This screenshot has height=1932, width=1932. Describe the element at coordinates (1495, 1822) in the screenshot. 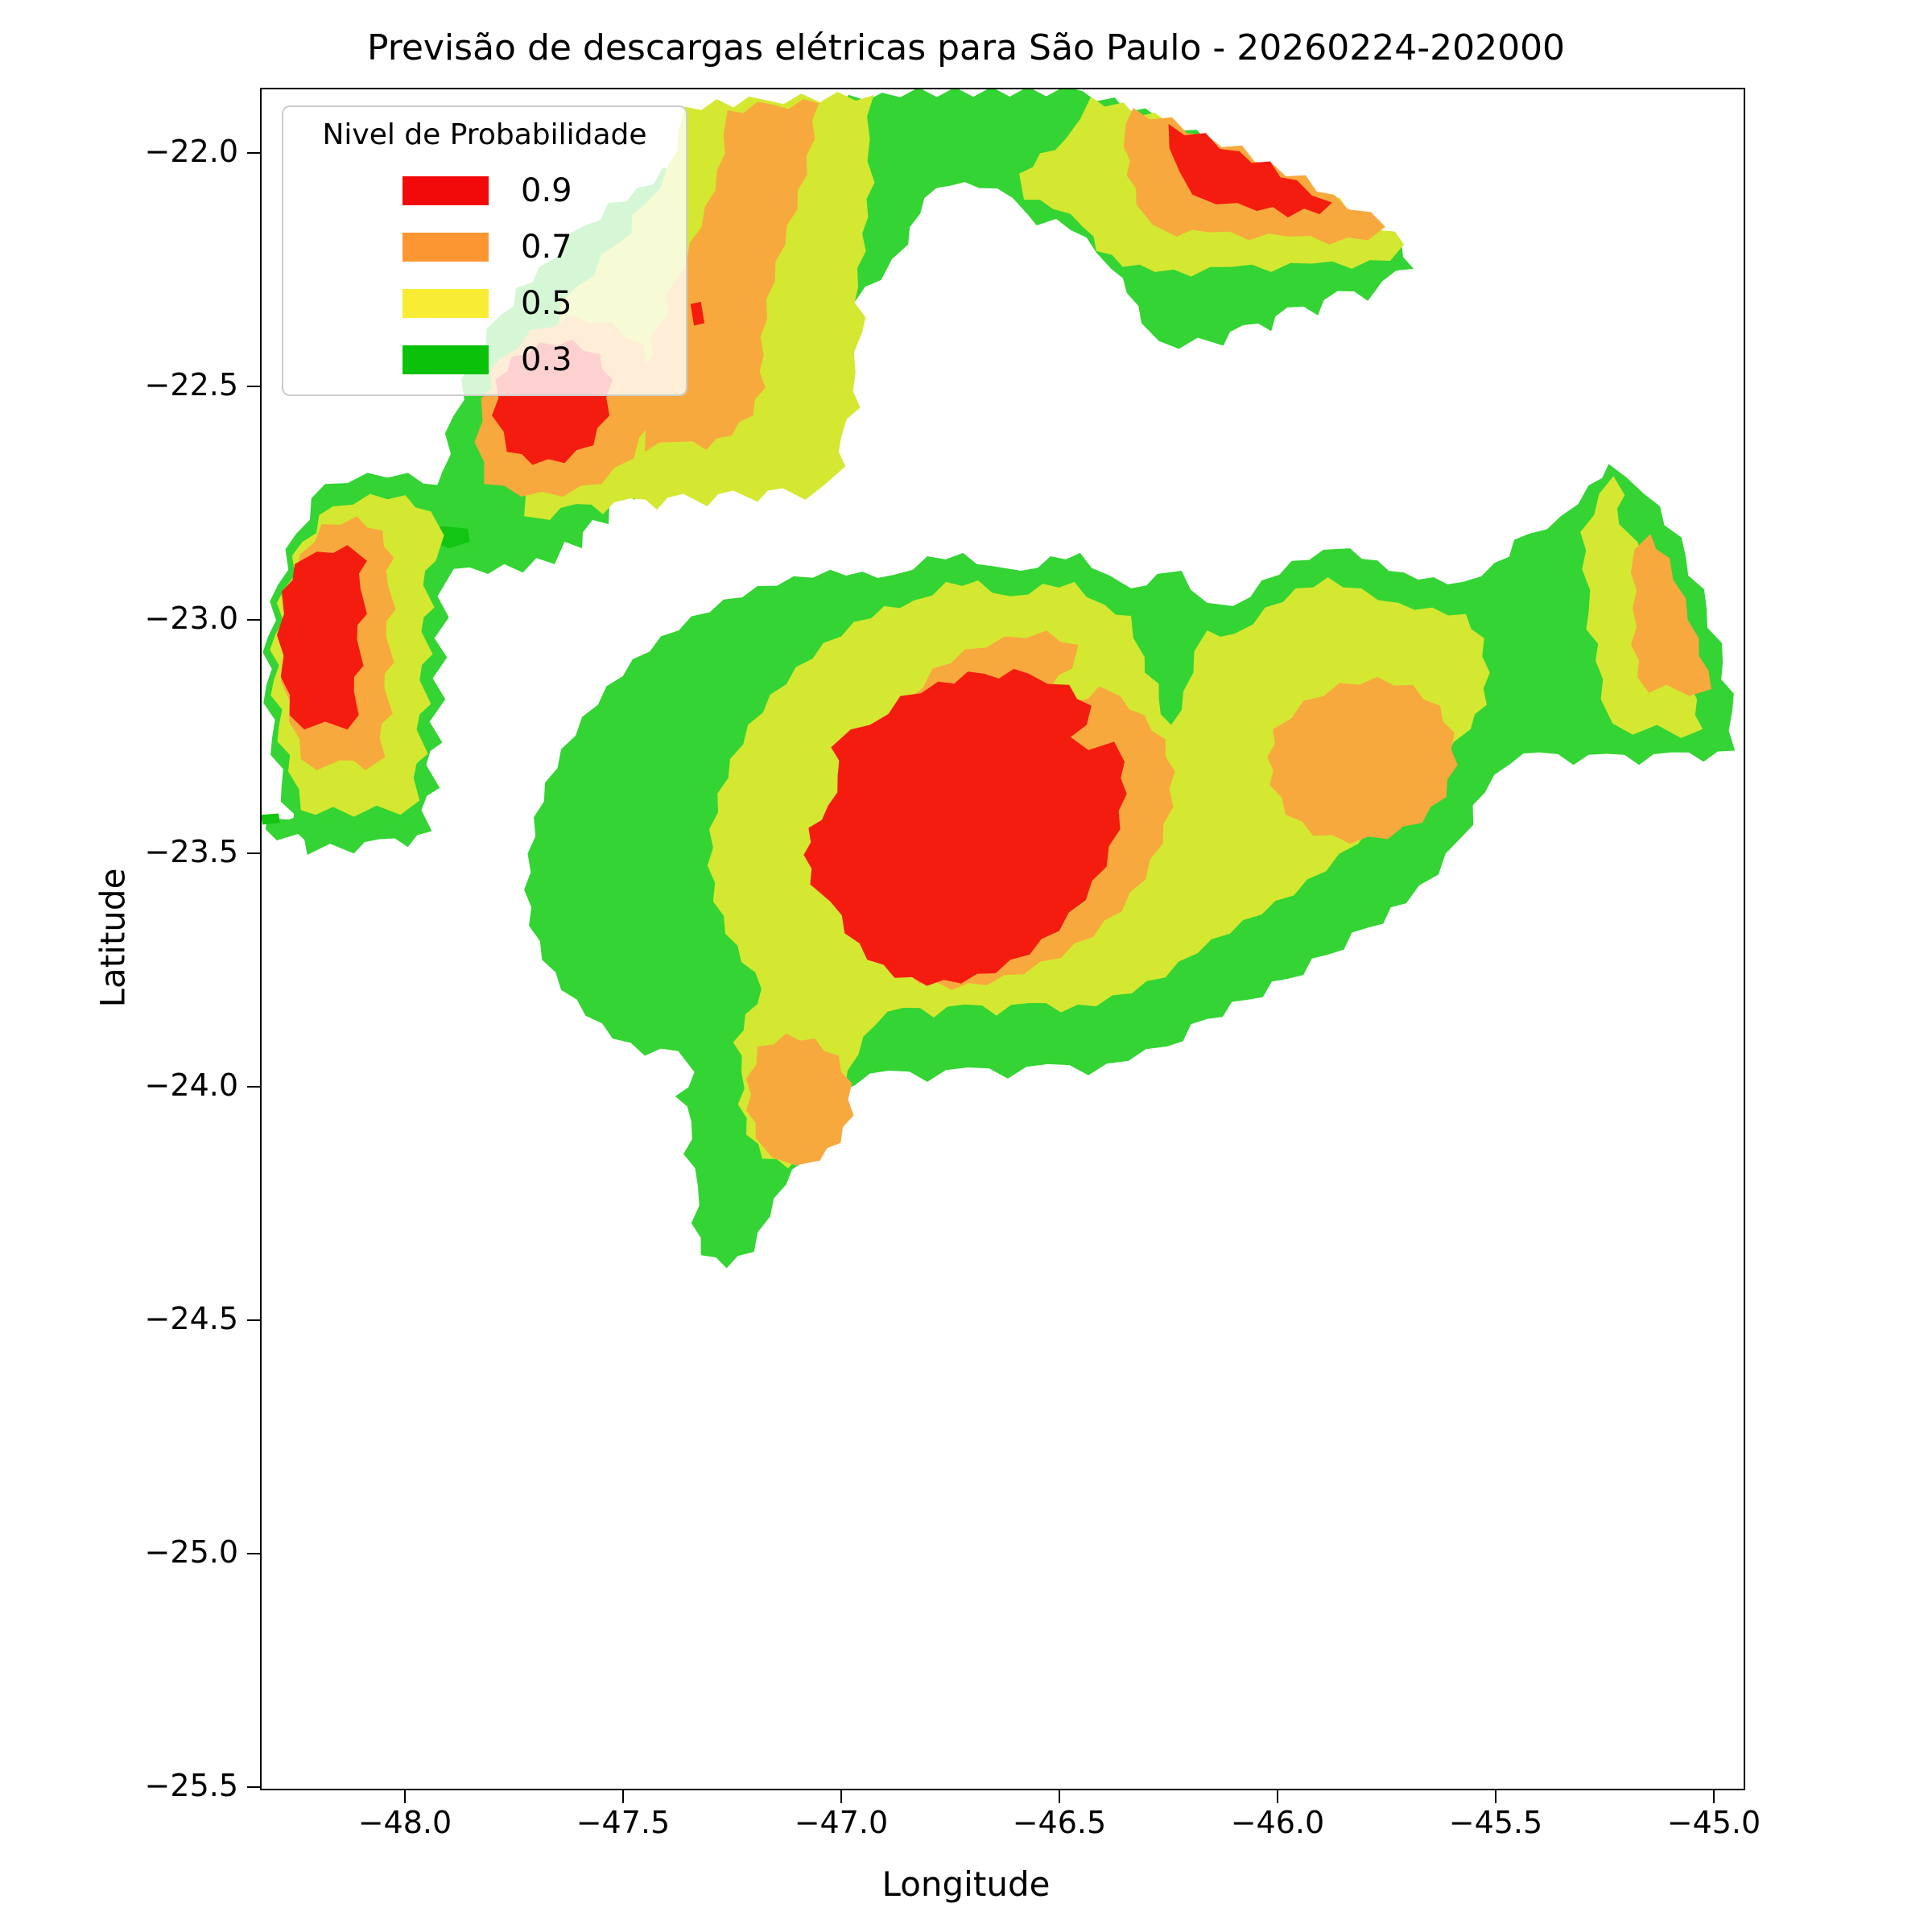

I see `x-tick-label: −45.5` at that location.